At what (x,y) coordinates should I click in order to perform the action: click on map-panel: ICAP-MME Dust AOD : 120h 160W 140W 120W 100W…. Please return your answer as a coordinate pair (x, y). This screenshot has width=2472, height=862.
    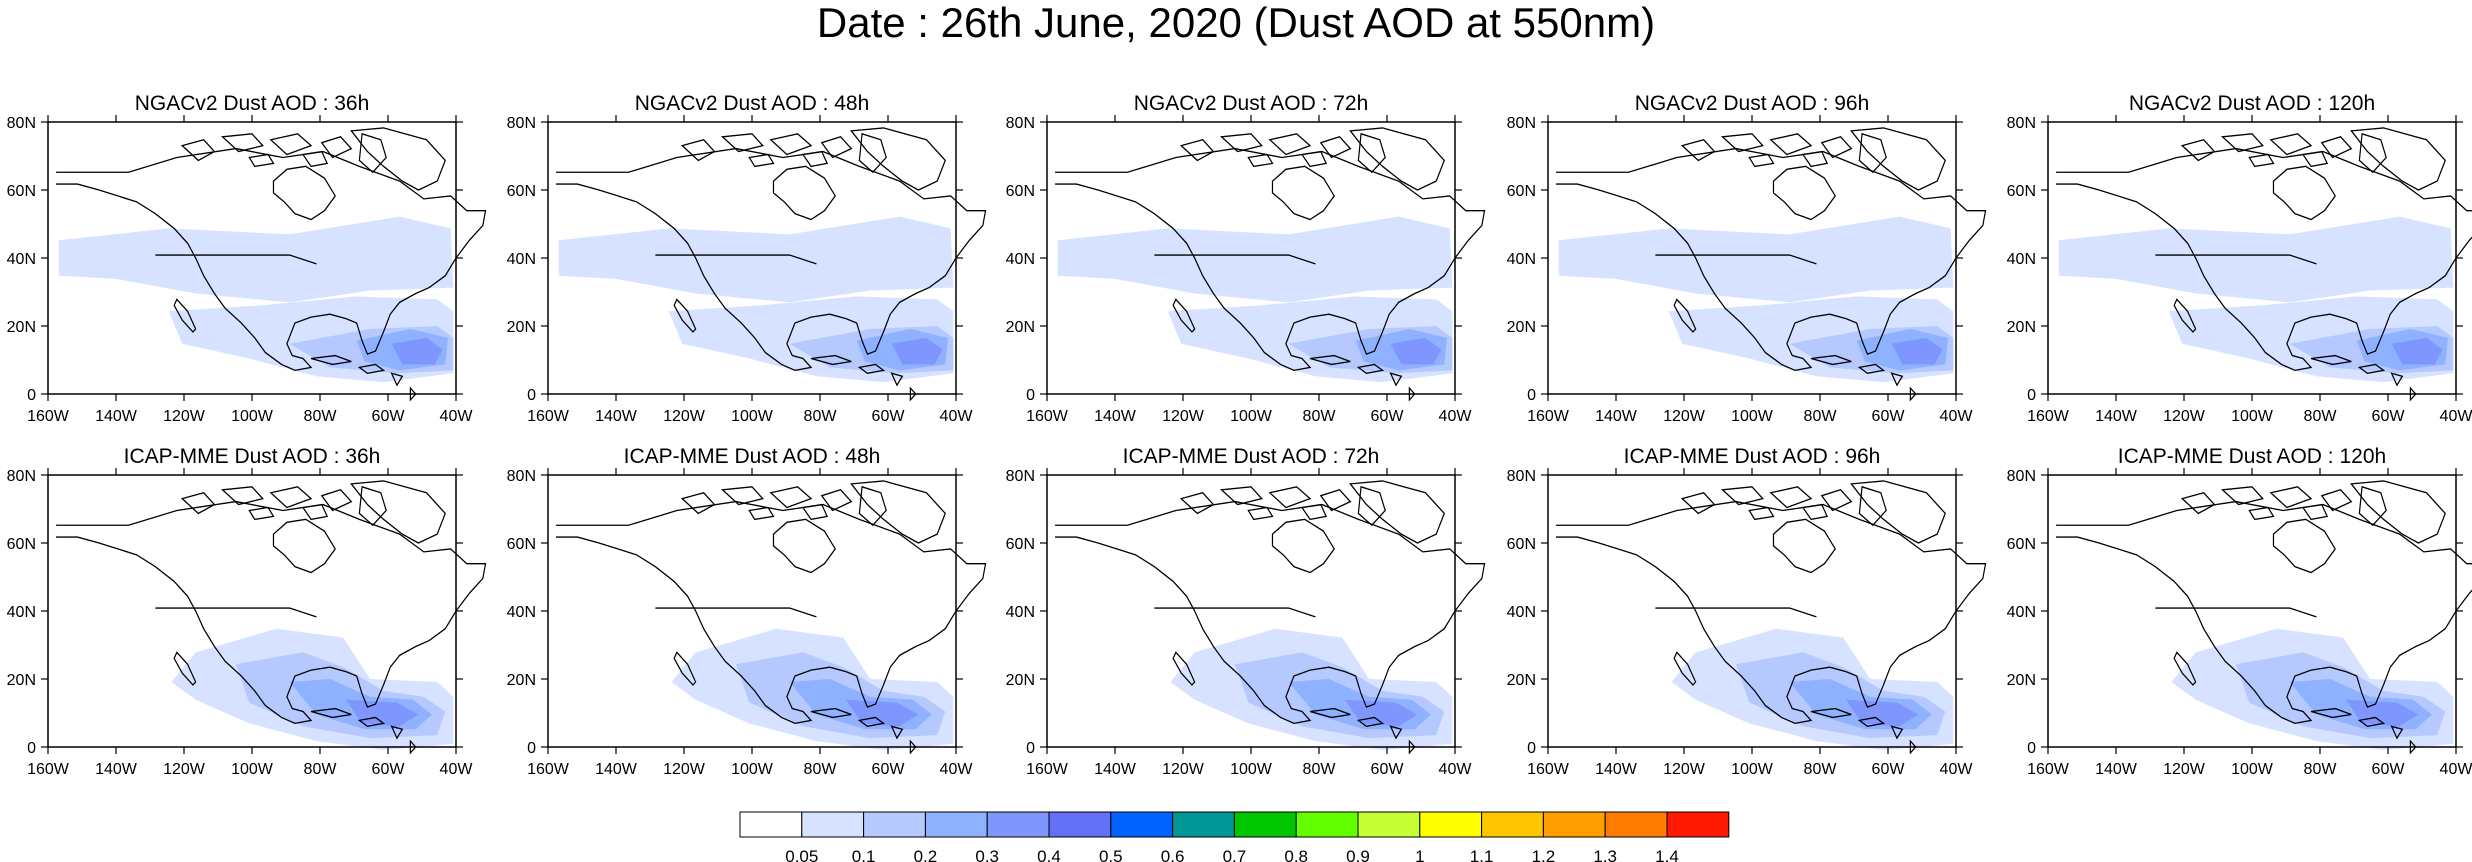
    Looking at the image, I should click on (2239, 611).